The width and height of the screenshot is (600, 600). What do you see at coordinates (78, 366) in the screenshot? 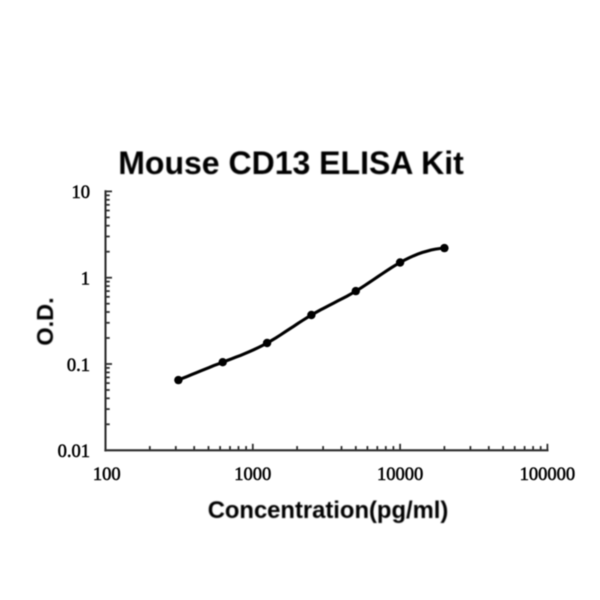
I see `svg-text: 0.1` at bounding box center [78, 366].